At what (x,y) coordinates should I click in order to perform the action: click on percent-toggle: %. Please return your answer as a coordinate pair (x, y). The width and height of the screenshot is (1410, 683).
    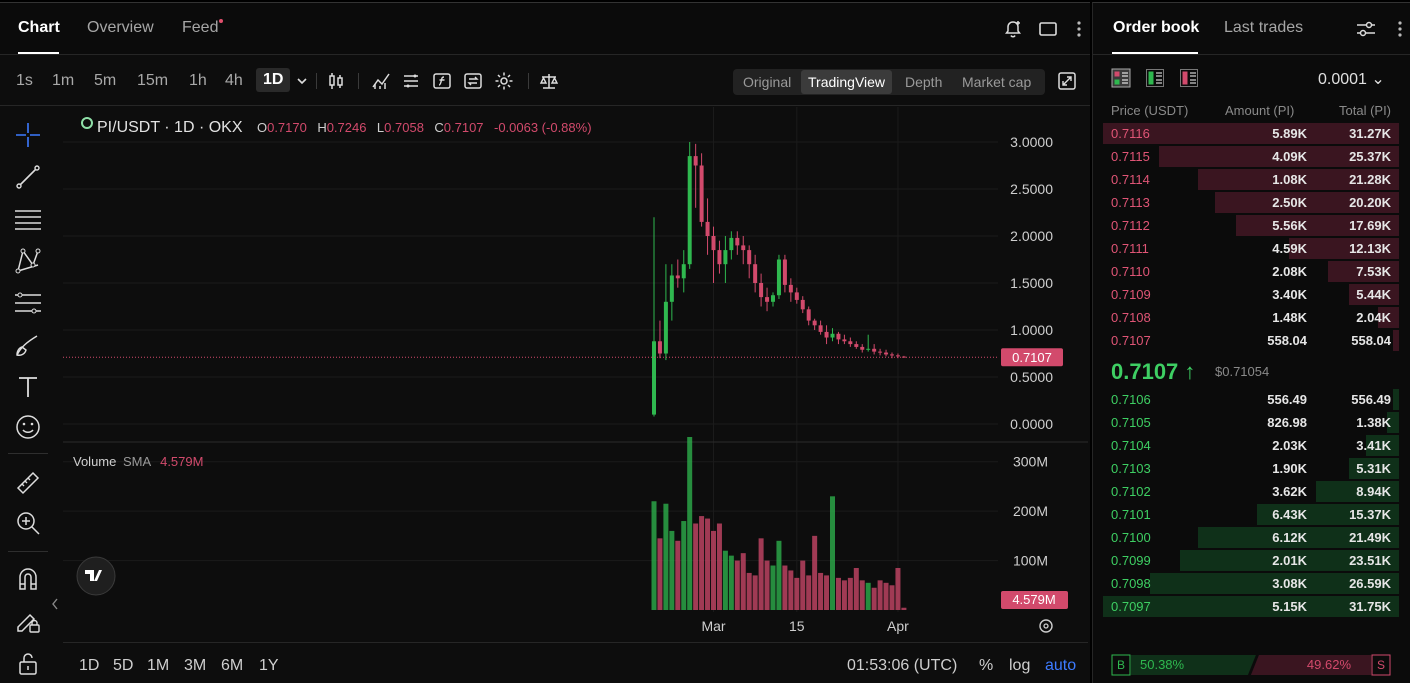
    Looking at the image, I should click on (986, 665).